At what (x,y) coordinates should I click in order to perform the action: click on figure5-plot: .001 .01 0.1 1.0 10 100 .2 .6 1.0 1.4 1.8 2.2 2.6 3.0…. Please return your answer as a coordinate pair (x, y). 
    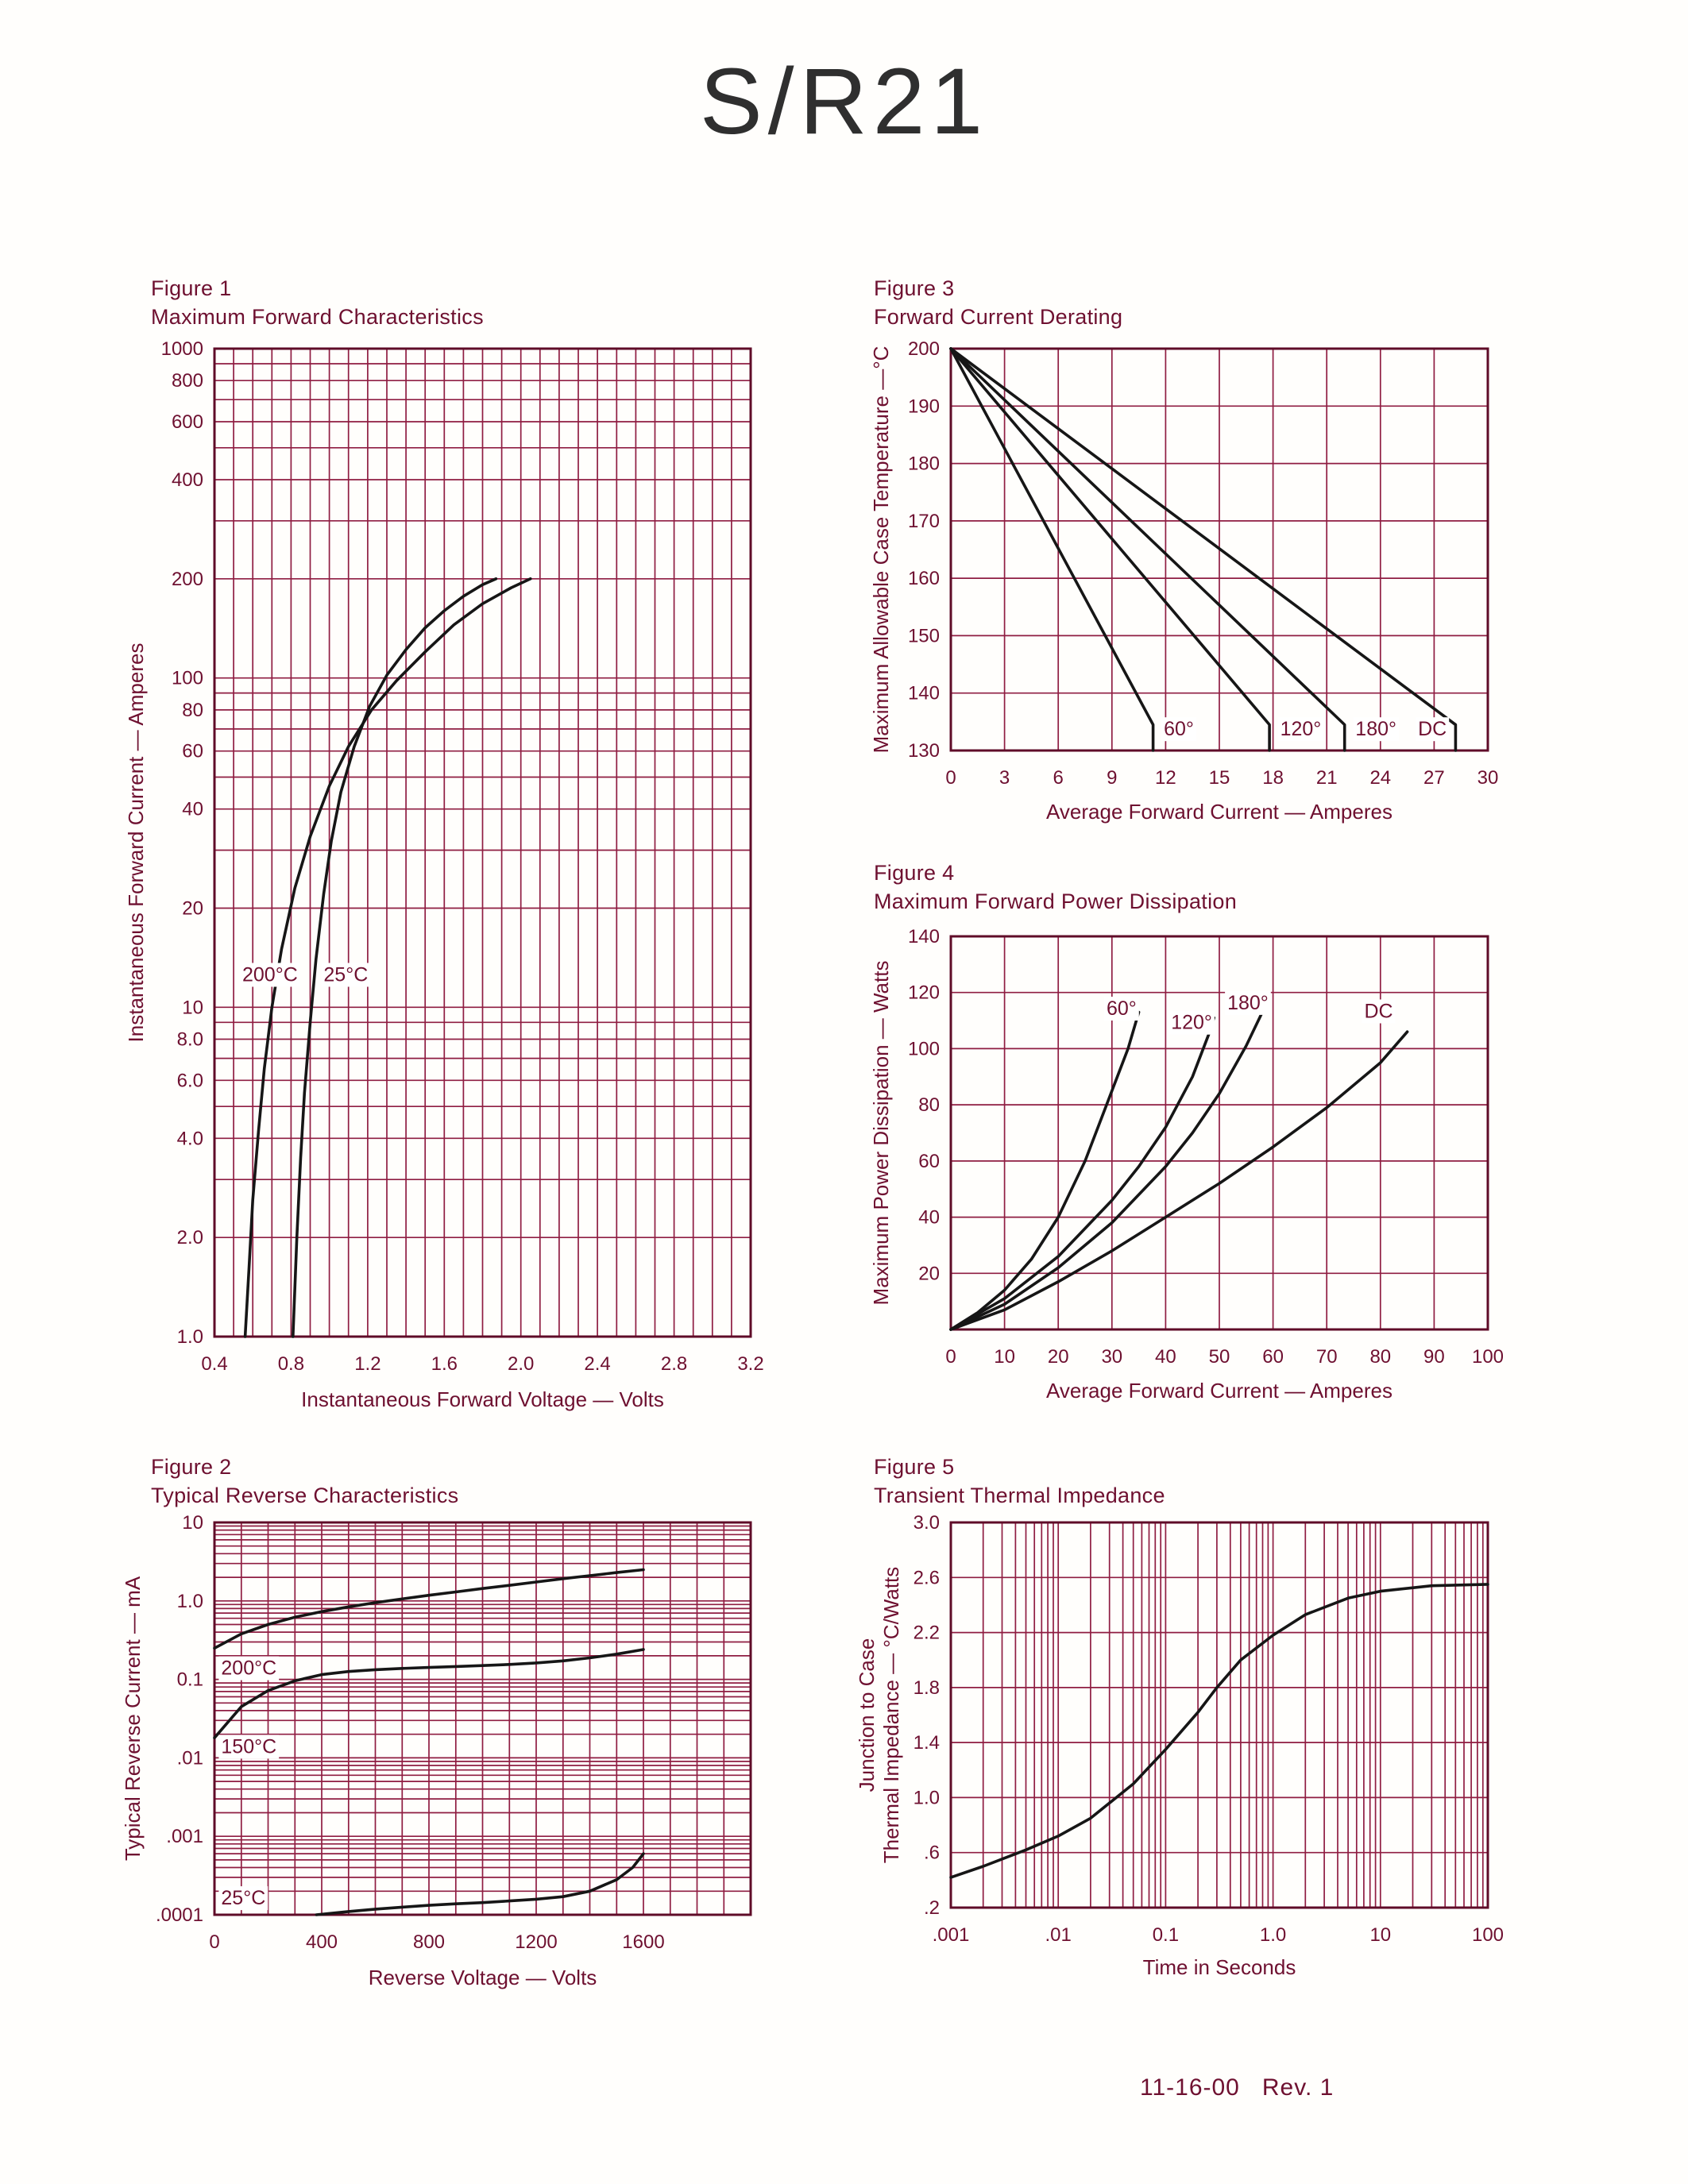
    Looking at the image, I should click on (1181, 1745).